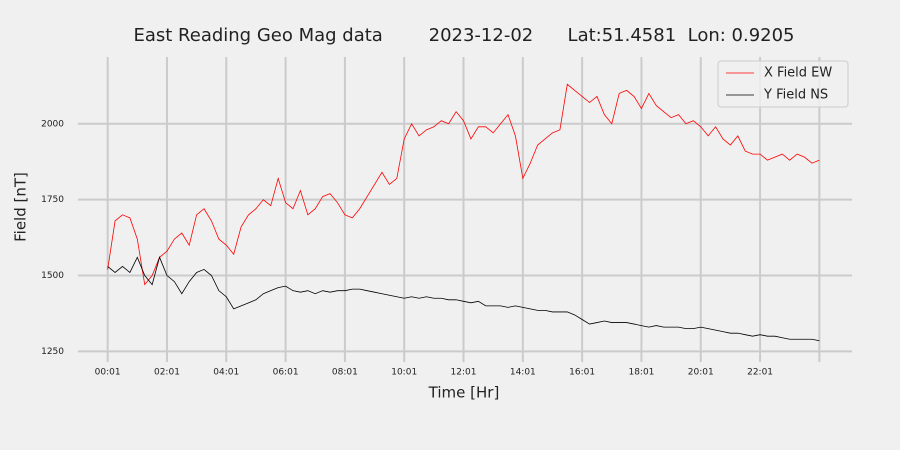 The width and height of the screenshot is (900, 450). I want to click on x-tick-label: 04:01, so click(226, 373).